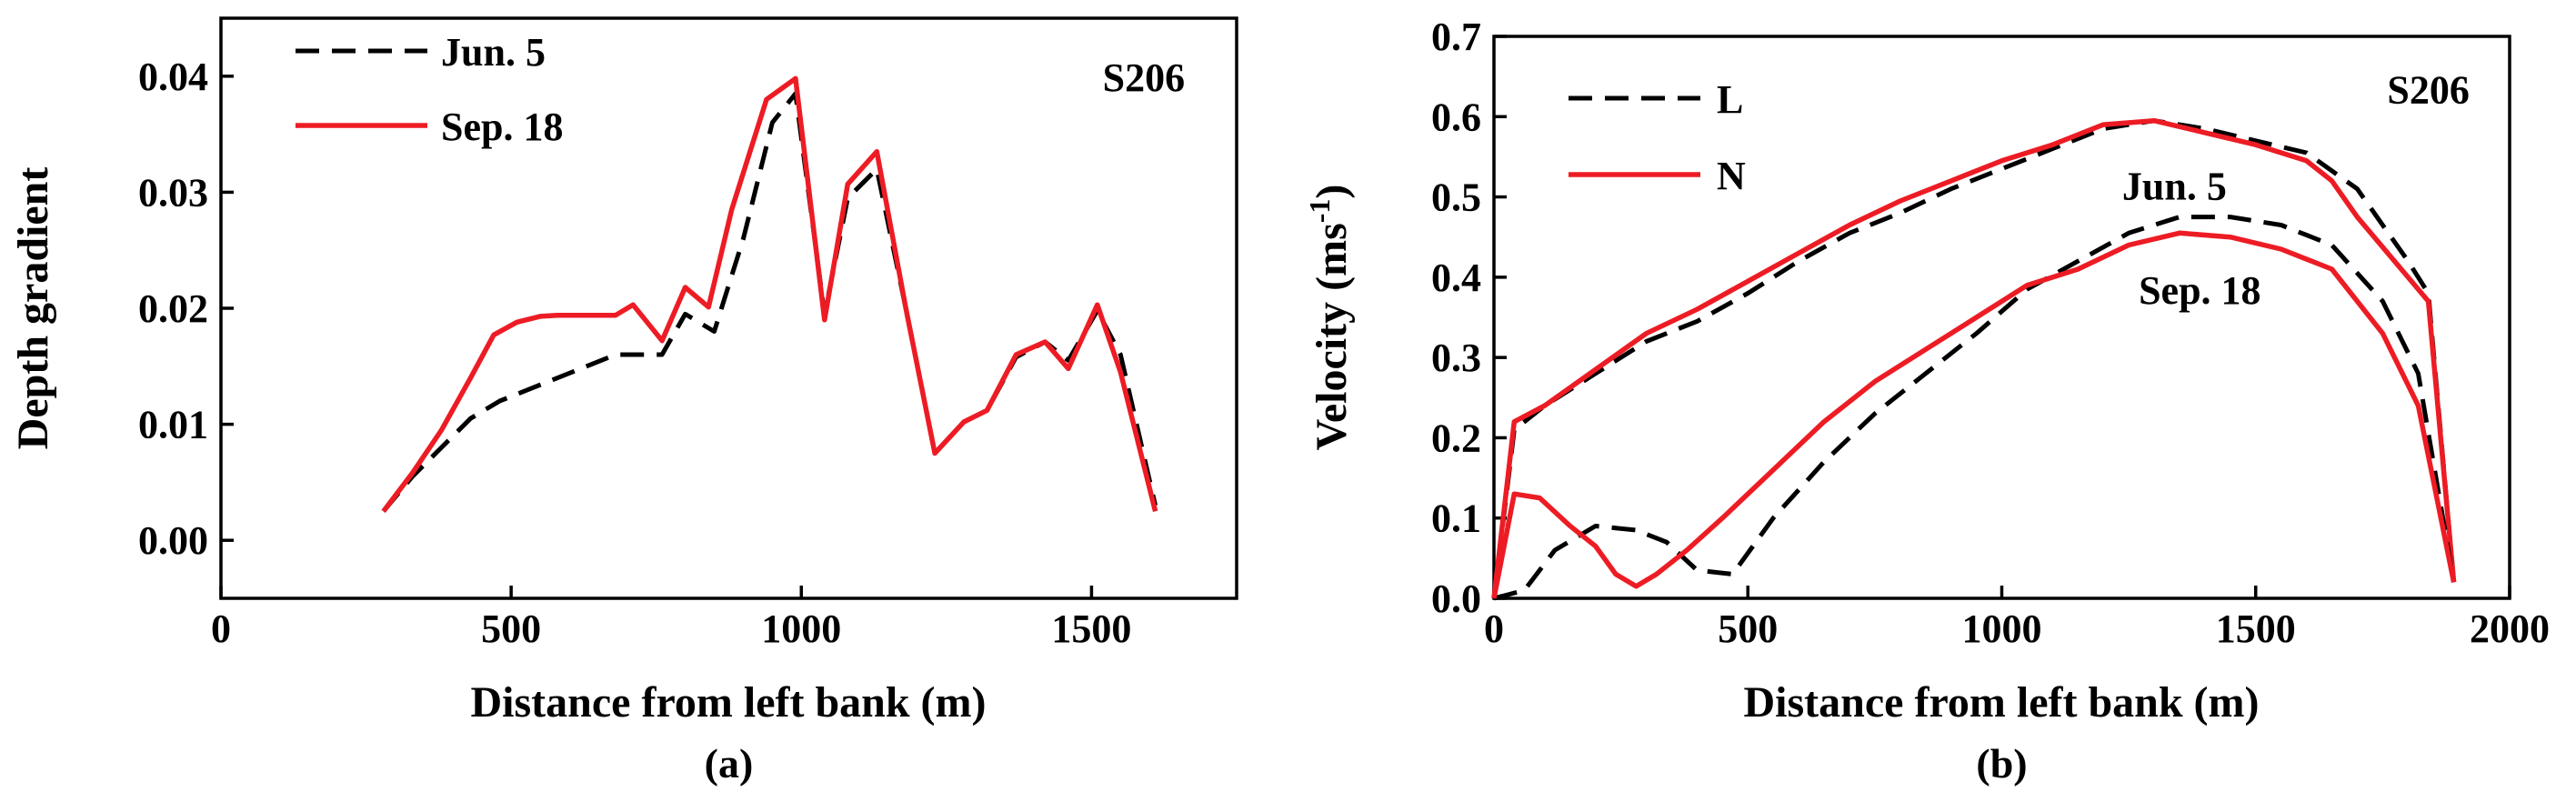 Image resolution: width=2576 pixels, height=802 pixels. What do you see at coordinates (1456, 197) in the screenshot?
I see `y-tick-label: 0.5` at bounding box center [1456, 197].